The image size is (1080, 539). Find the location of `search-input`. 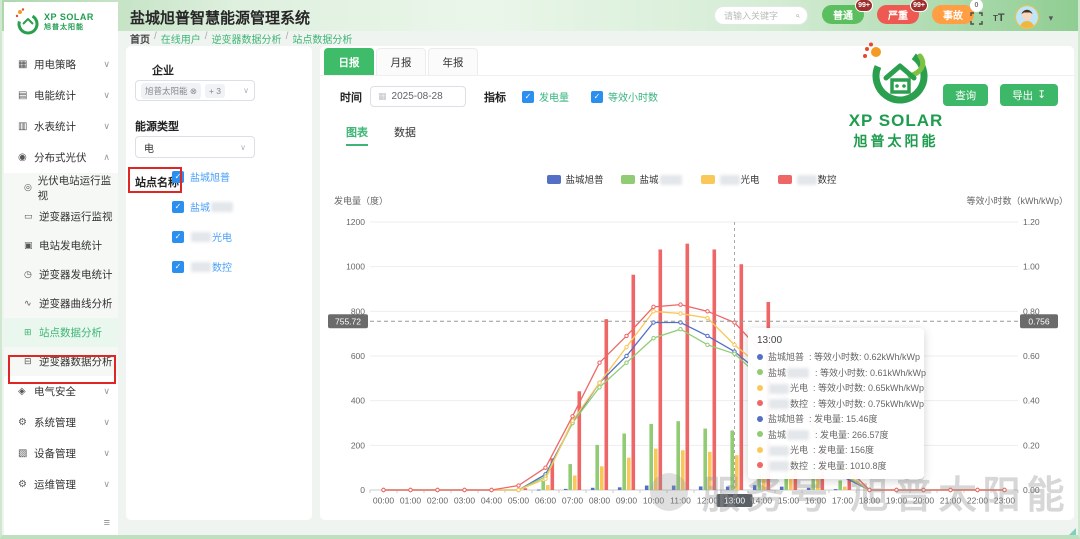

search-input is located at coordinates (757, 15).